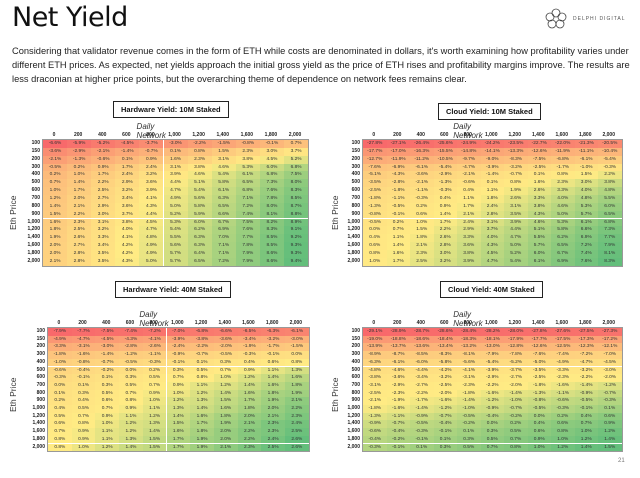 This screenshot has width=640, height=478. What do you see at coordinates (492, 214) in the screenshot?
I see `cloud-10m-cell: 2.8%` at bounding box center [492, 214].